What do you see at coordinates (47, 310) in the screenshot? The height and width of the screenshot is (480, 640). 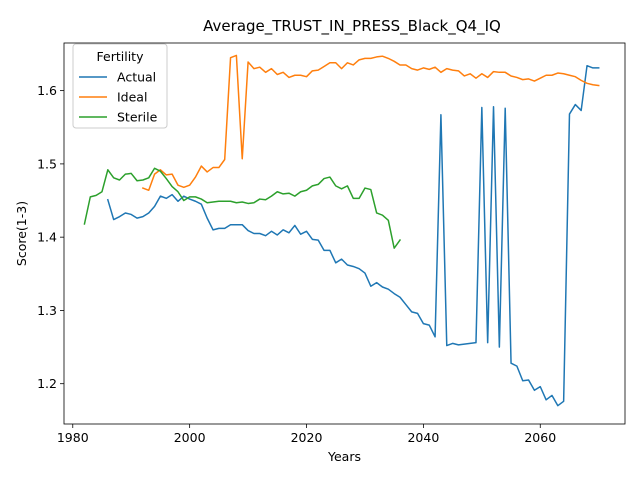 I see `y-tick-label: 1.3` at bounding box center [47, 310].